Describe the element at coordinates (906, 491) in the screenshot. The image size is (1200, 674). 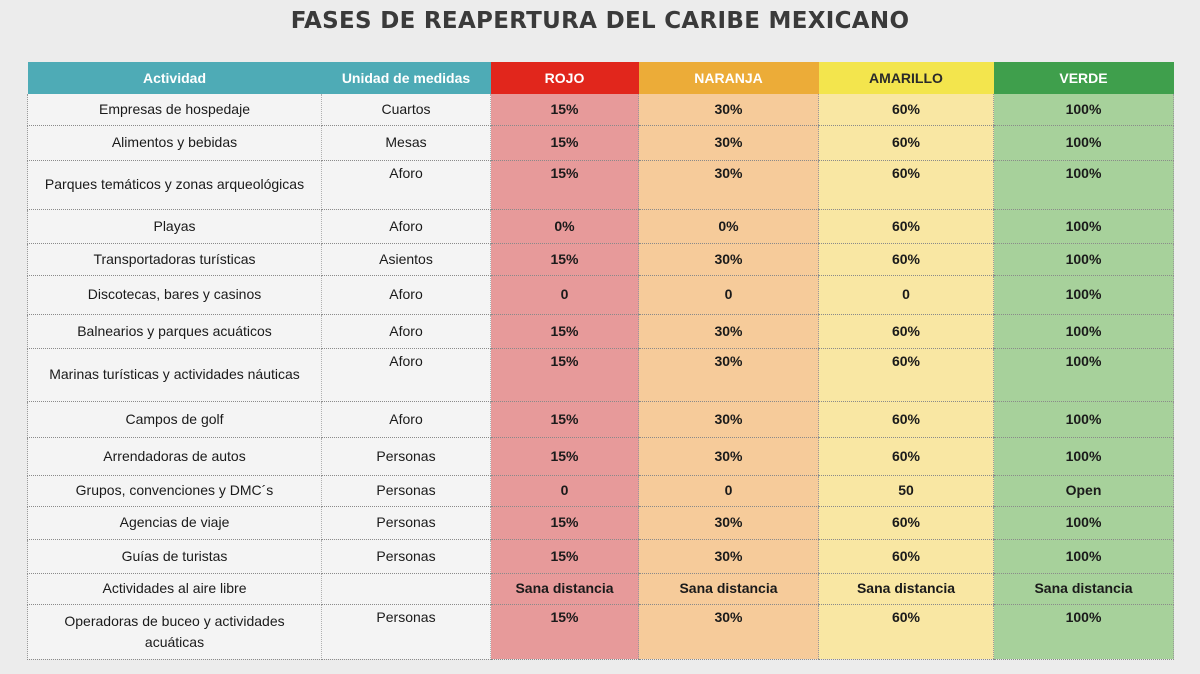
I see `cell-amarillo: 50` at that location.